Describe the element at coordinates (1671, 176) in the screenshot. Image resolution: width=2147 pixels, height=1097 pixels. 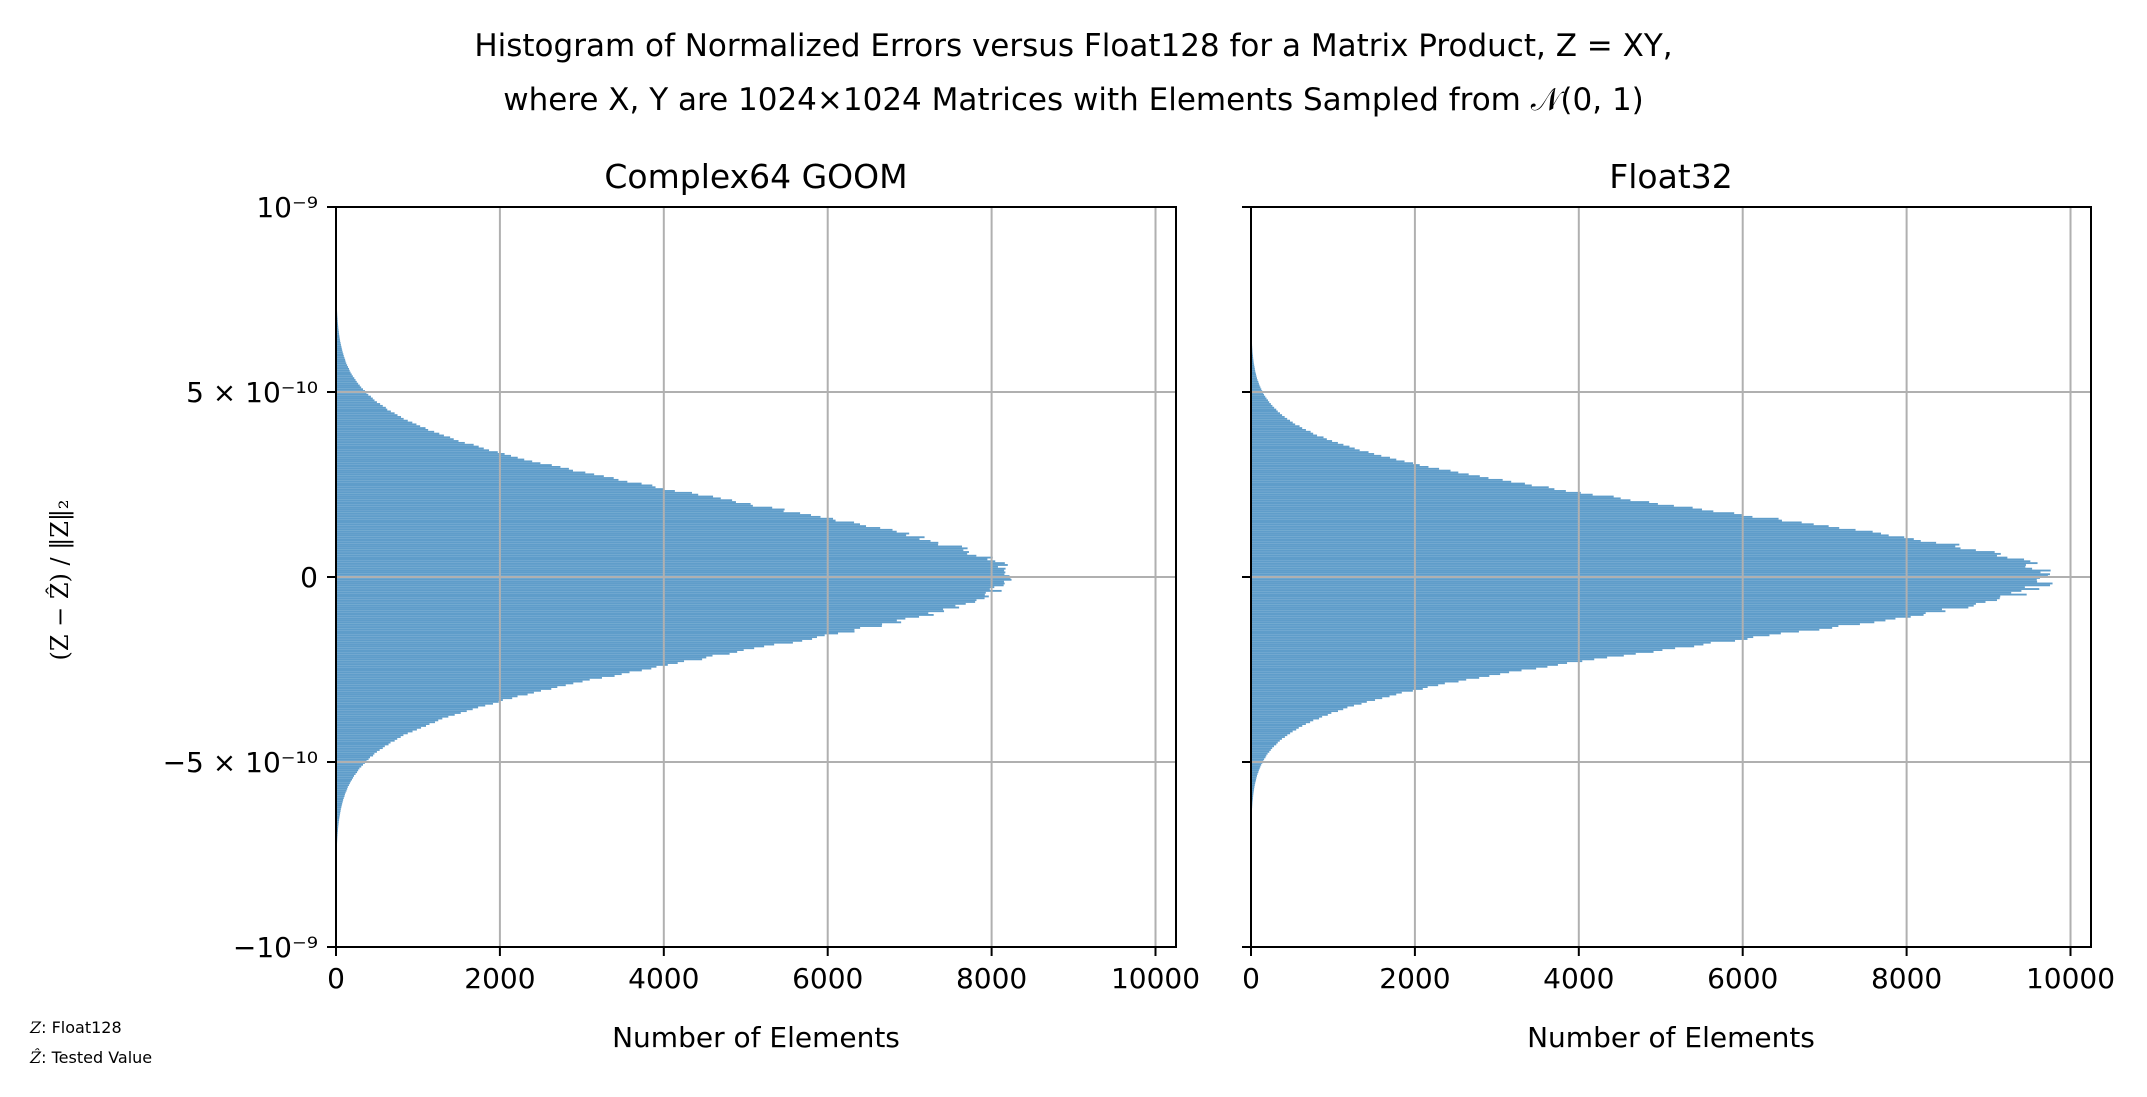
I see `panel-title: Float32` at that location.